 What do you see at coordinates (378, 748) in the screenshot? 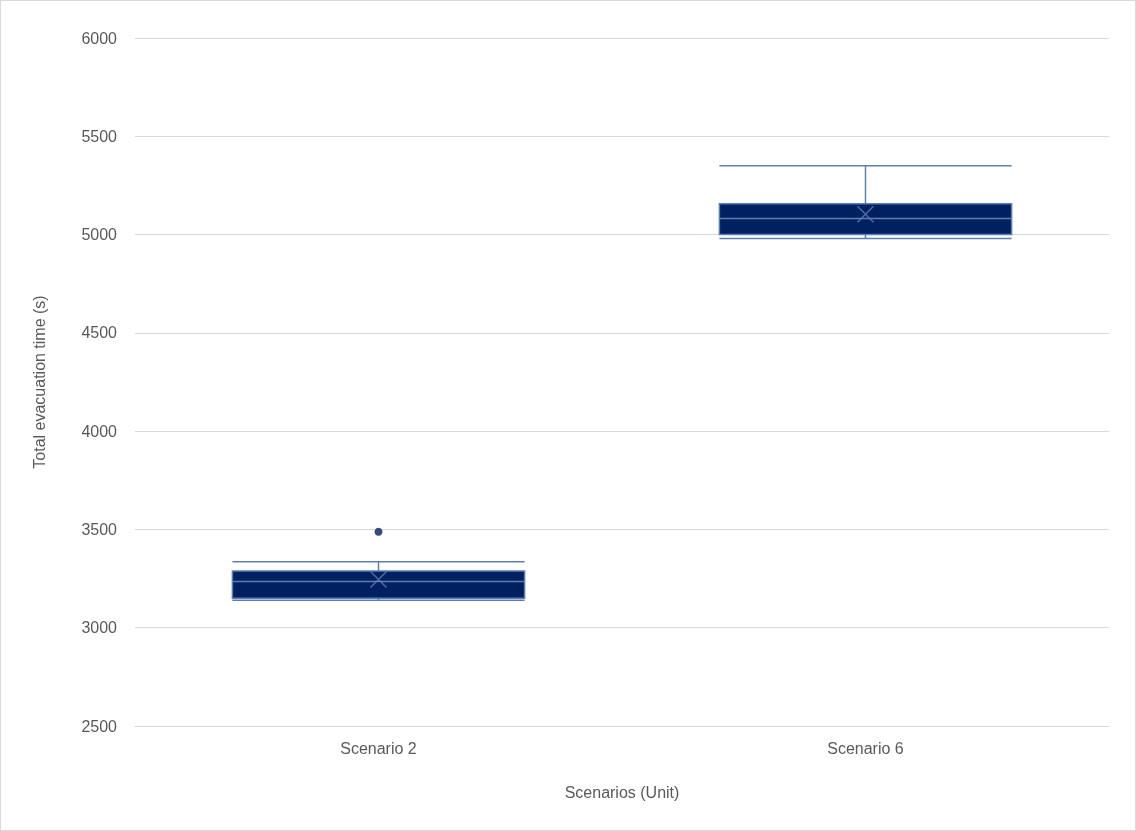
I see `x-tick-label: Scenario 2` at bounding box center [378, 748].